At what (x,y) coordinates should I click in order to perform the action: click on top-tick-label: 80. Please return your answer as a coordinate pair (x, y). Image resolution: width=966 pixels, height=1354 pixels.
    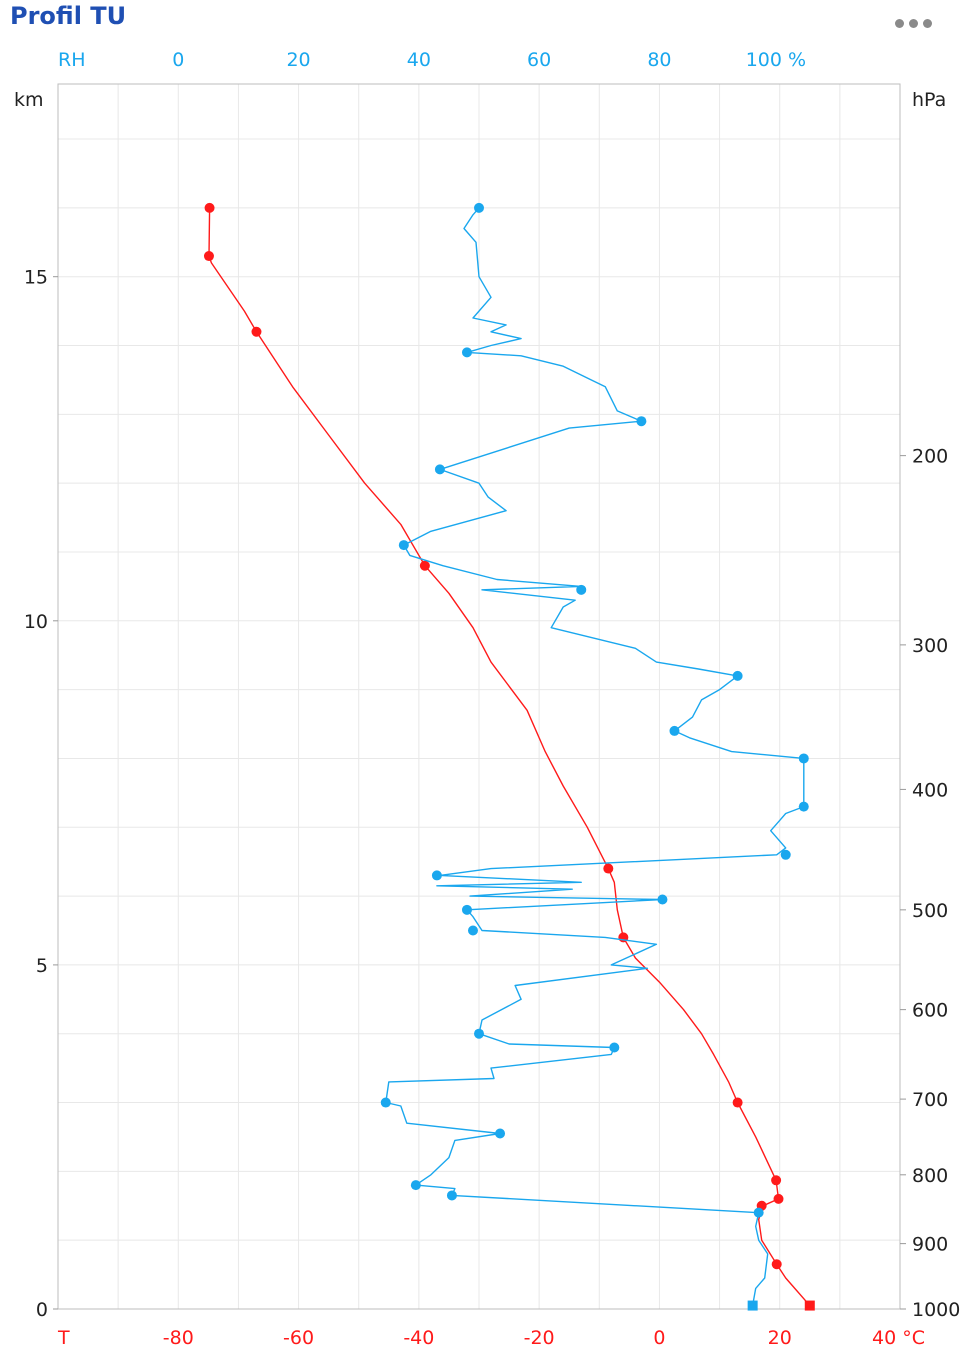
    Looking at the image, I should click on (659, 60).